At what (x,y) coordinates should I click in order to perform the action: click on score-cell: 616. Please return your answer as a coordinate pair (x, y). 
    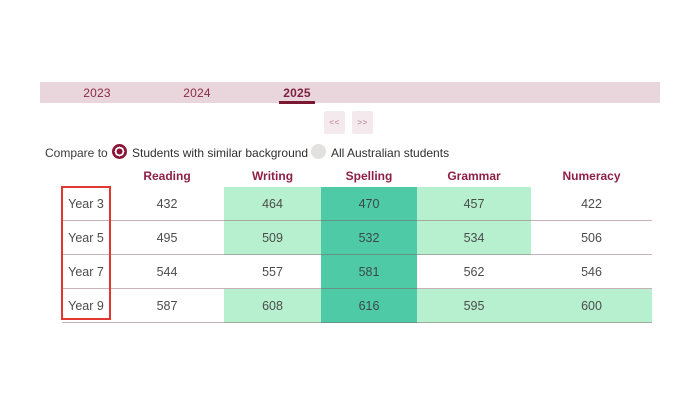
    Looking at the image, I should click on (369, 305).